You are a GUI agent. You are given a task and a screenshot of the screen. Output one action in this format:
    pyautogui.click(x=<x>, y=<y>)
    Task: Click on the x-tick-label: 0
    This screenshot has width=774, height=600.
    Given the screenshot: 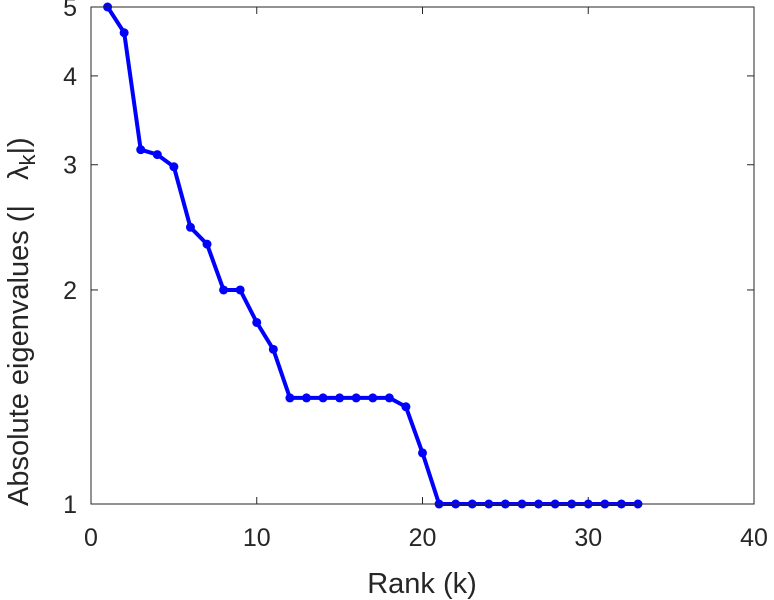 What is the action you would take?
    pyautogui.click(x=91, y=538)
    